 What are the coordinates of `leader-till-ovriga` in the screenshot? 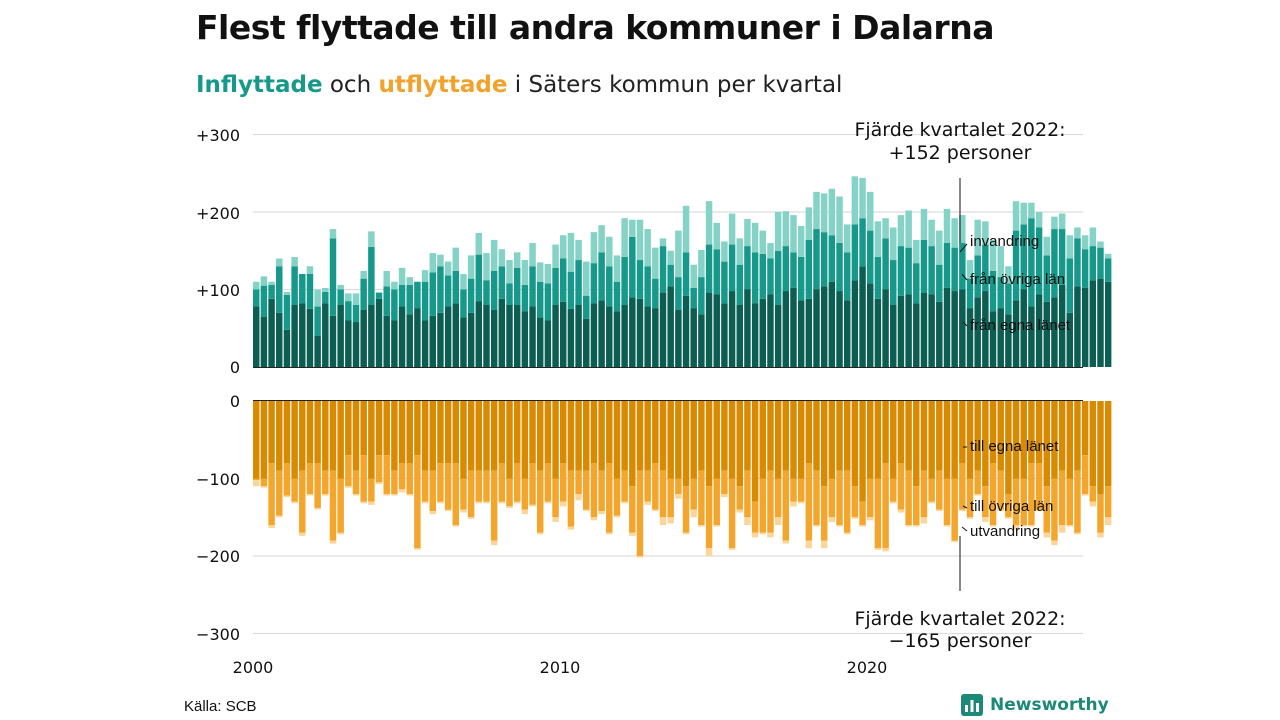 It's located at (965, 507).